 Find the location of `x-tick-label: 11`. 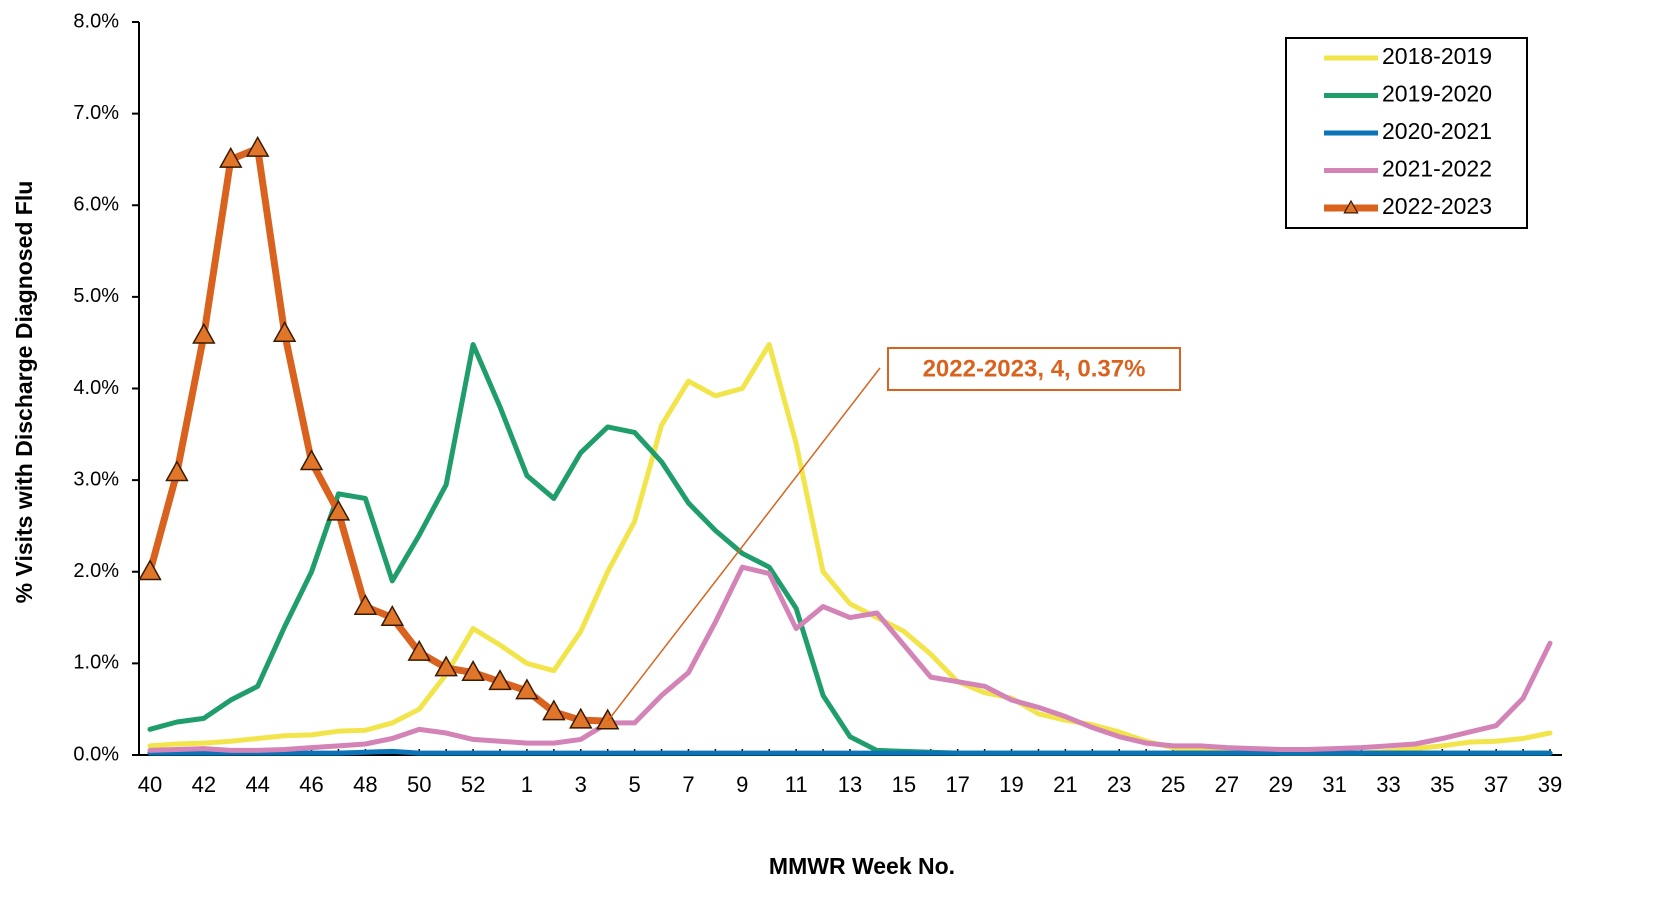

x-tick-label: 11 is located at coordinates (796, 784).